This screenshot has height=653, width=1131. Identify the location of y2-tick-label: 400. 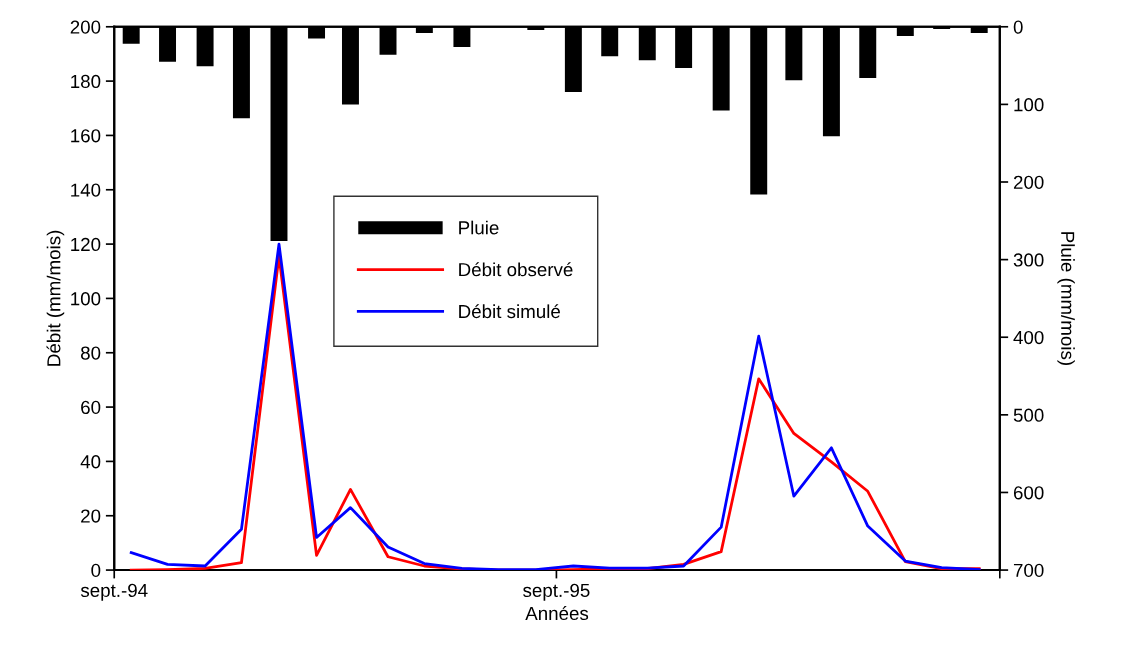
(1028, 337).